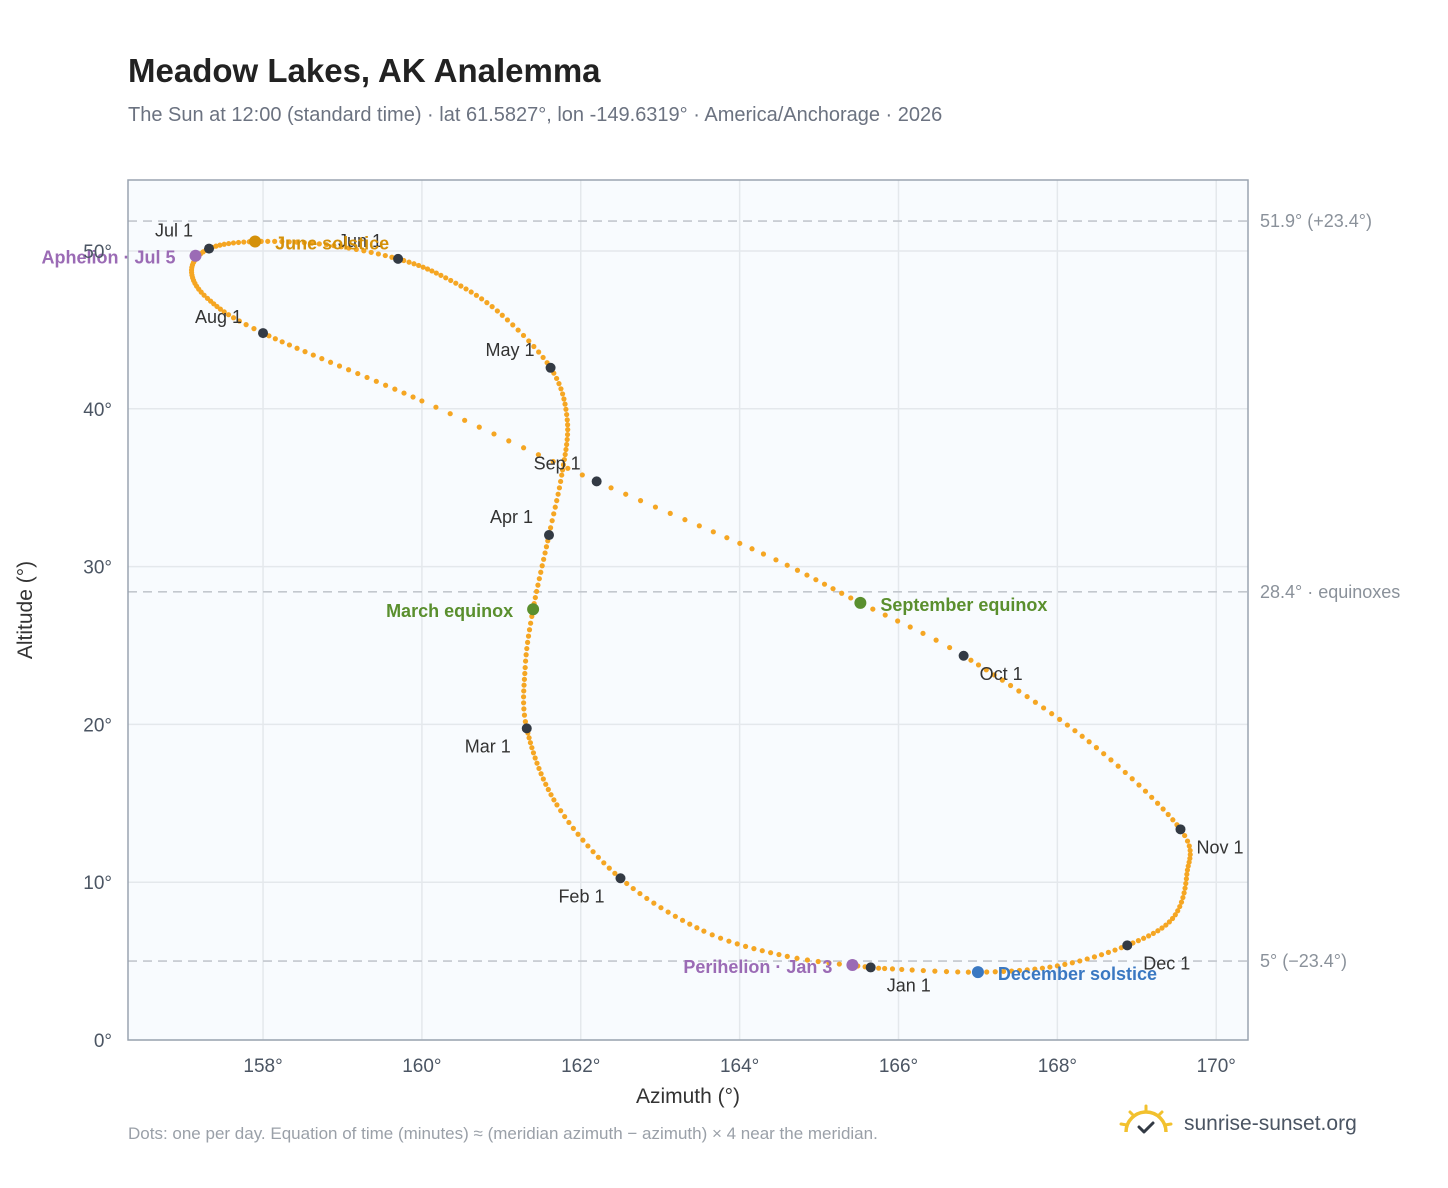 The height and width of the screenshot is (1188, 1448). What do you see at coordinates (109, 258) in the screenshot?
I see `event-label: Aphelion · Jul 5` at bounding box center [109, 258].